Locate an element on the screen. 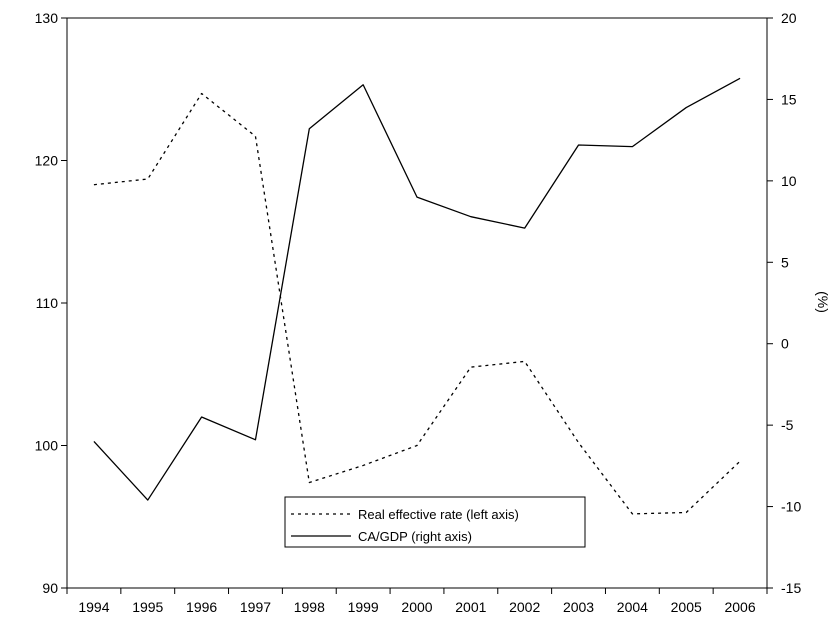 This screenshot has height=623, width=834. legend-box is located at coordinates (435, 522).